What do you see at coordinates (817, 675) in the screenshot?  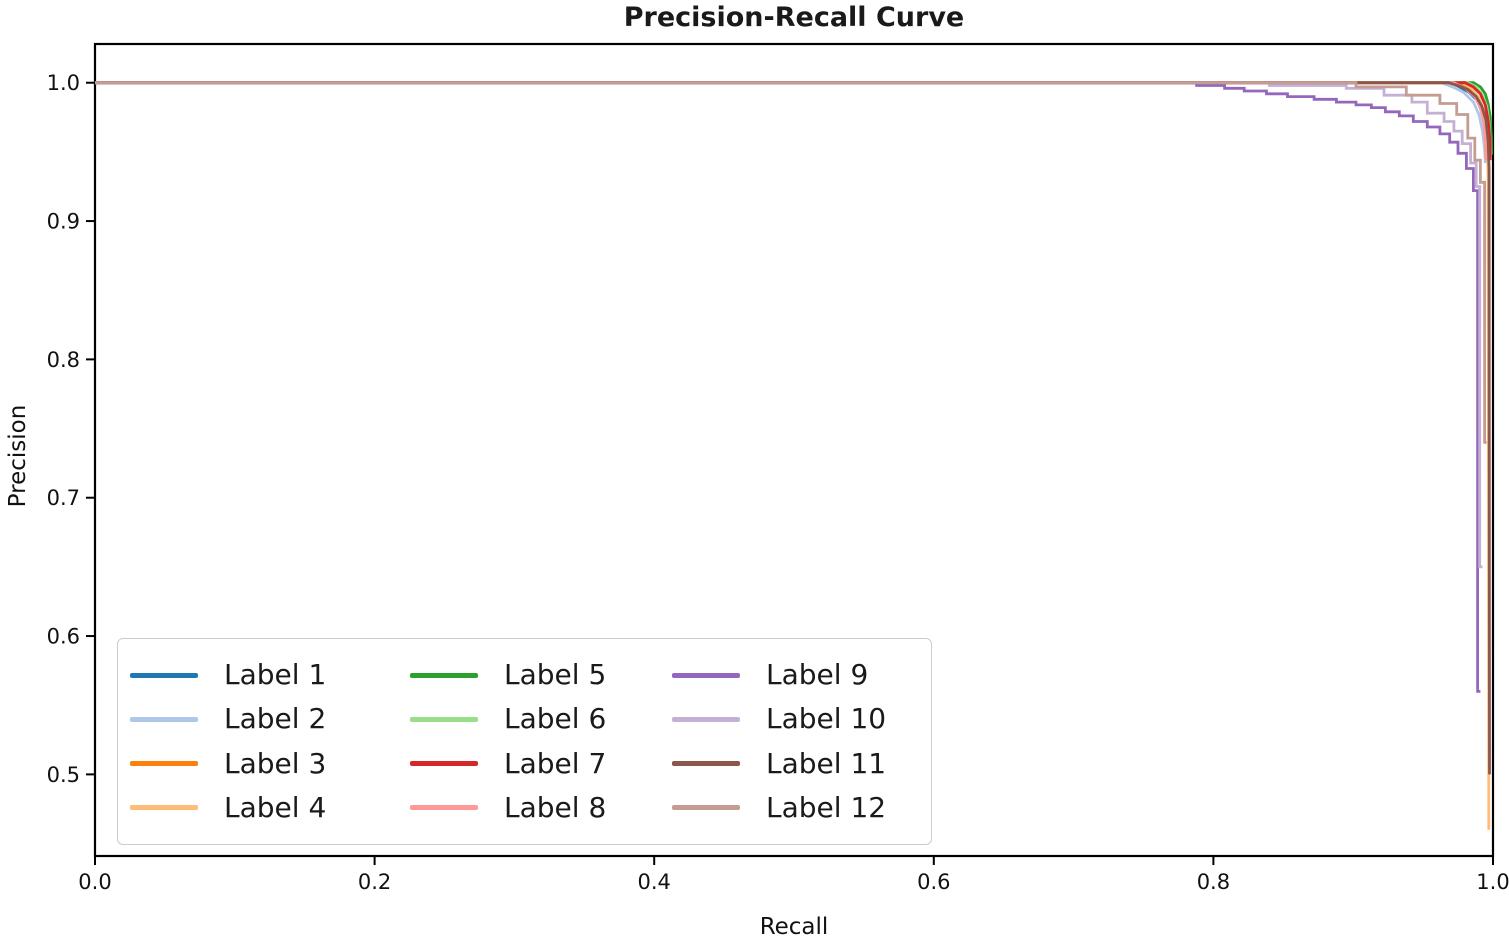 I see `legend-label: Label 9` at bounding box center [817, 675].